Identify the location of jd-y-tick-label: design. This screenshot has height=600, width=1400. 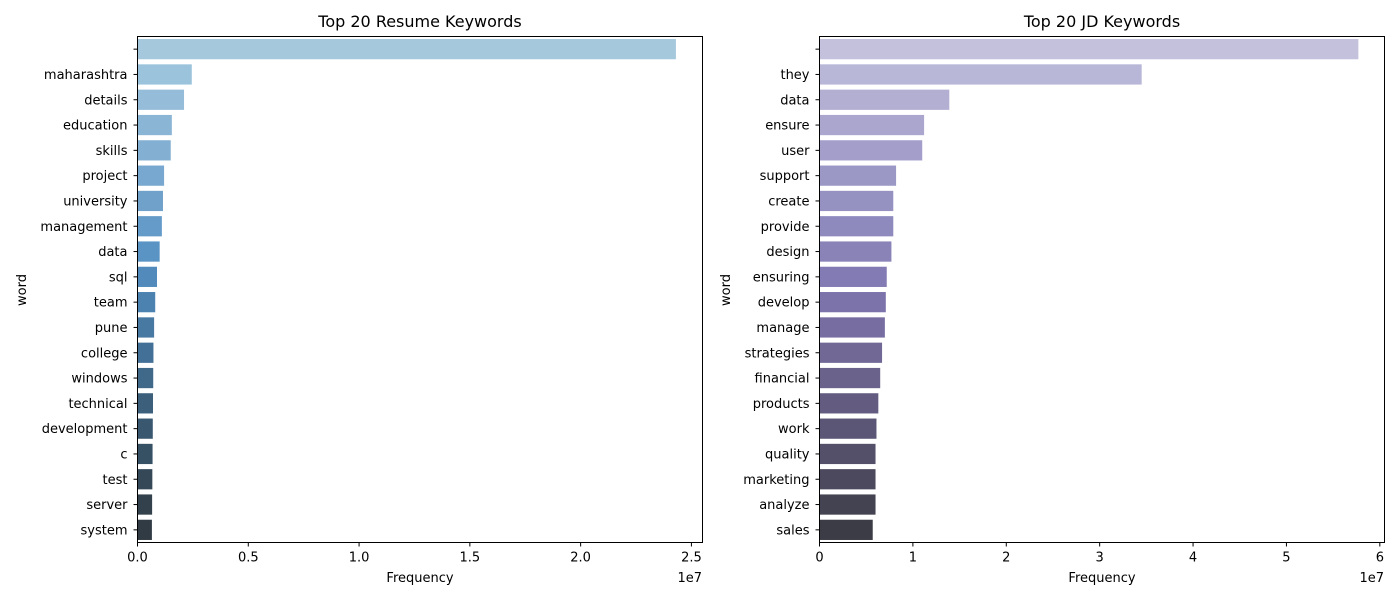
(787, 252).